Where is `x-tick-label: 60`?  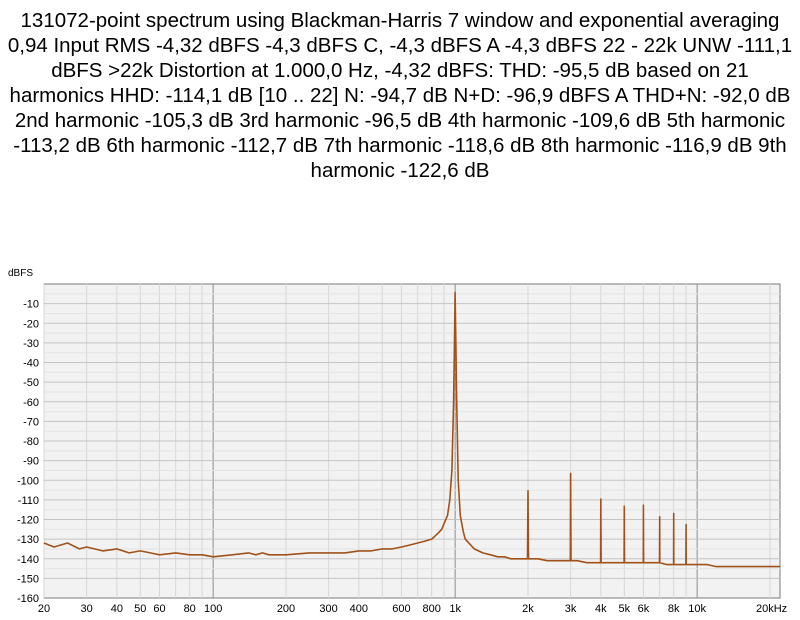
x-tick-label: 60 is located at coordinates (159, 609).